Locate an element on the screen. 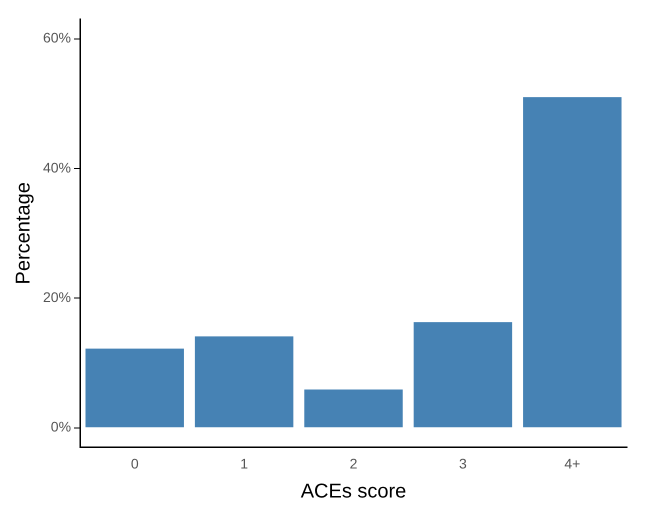 This screenshot has height=516, width=645. x-tick-label: 2 is located at coordinates (354, 463).